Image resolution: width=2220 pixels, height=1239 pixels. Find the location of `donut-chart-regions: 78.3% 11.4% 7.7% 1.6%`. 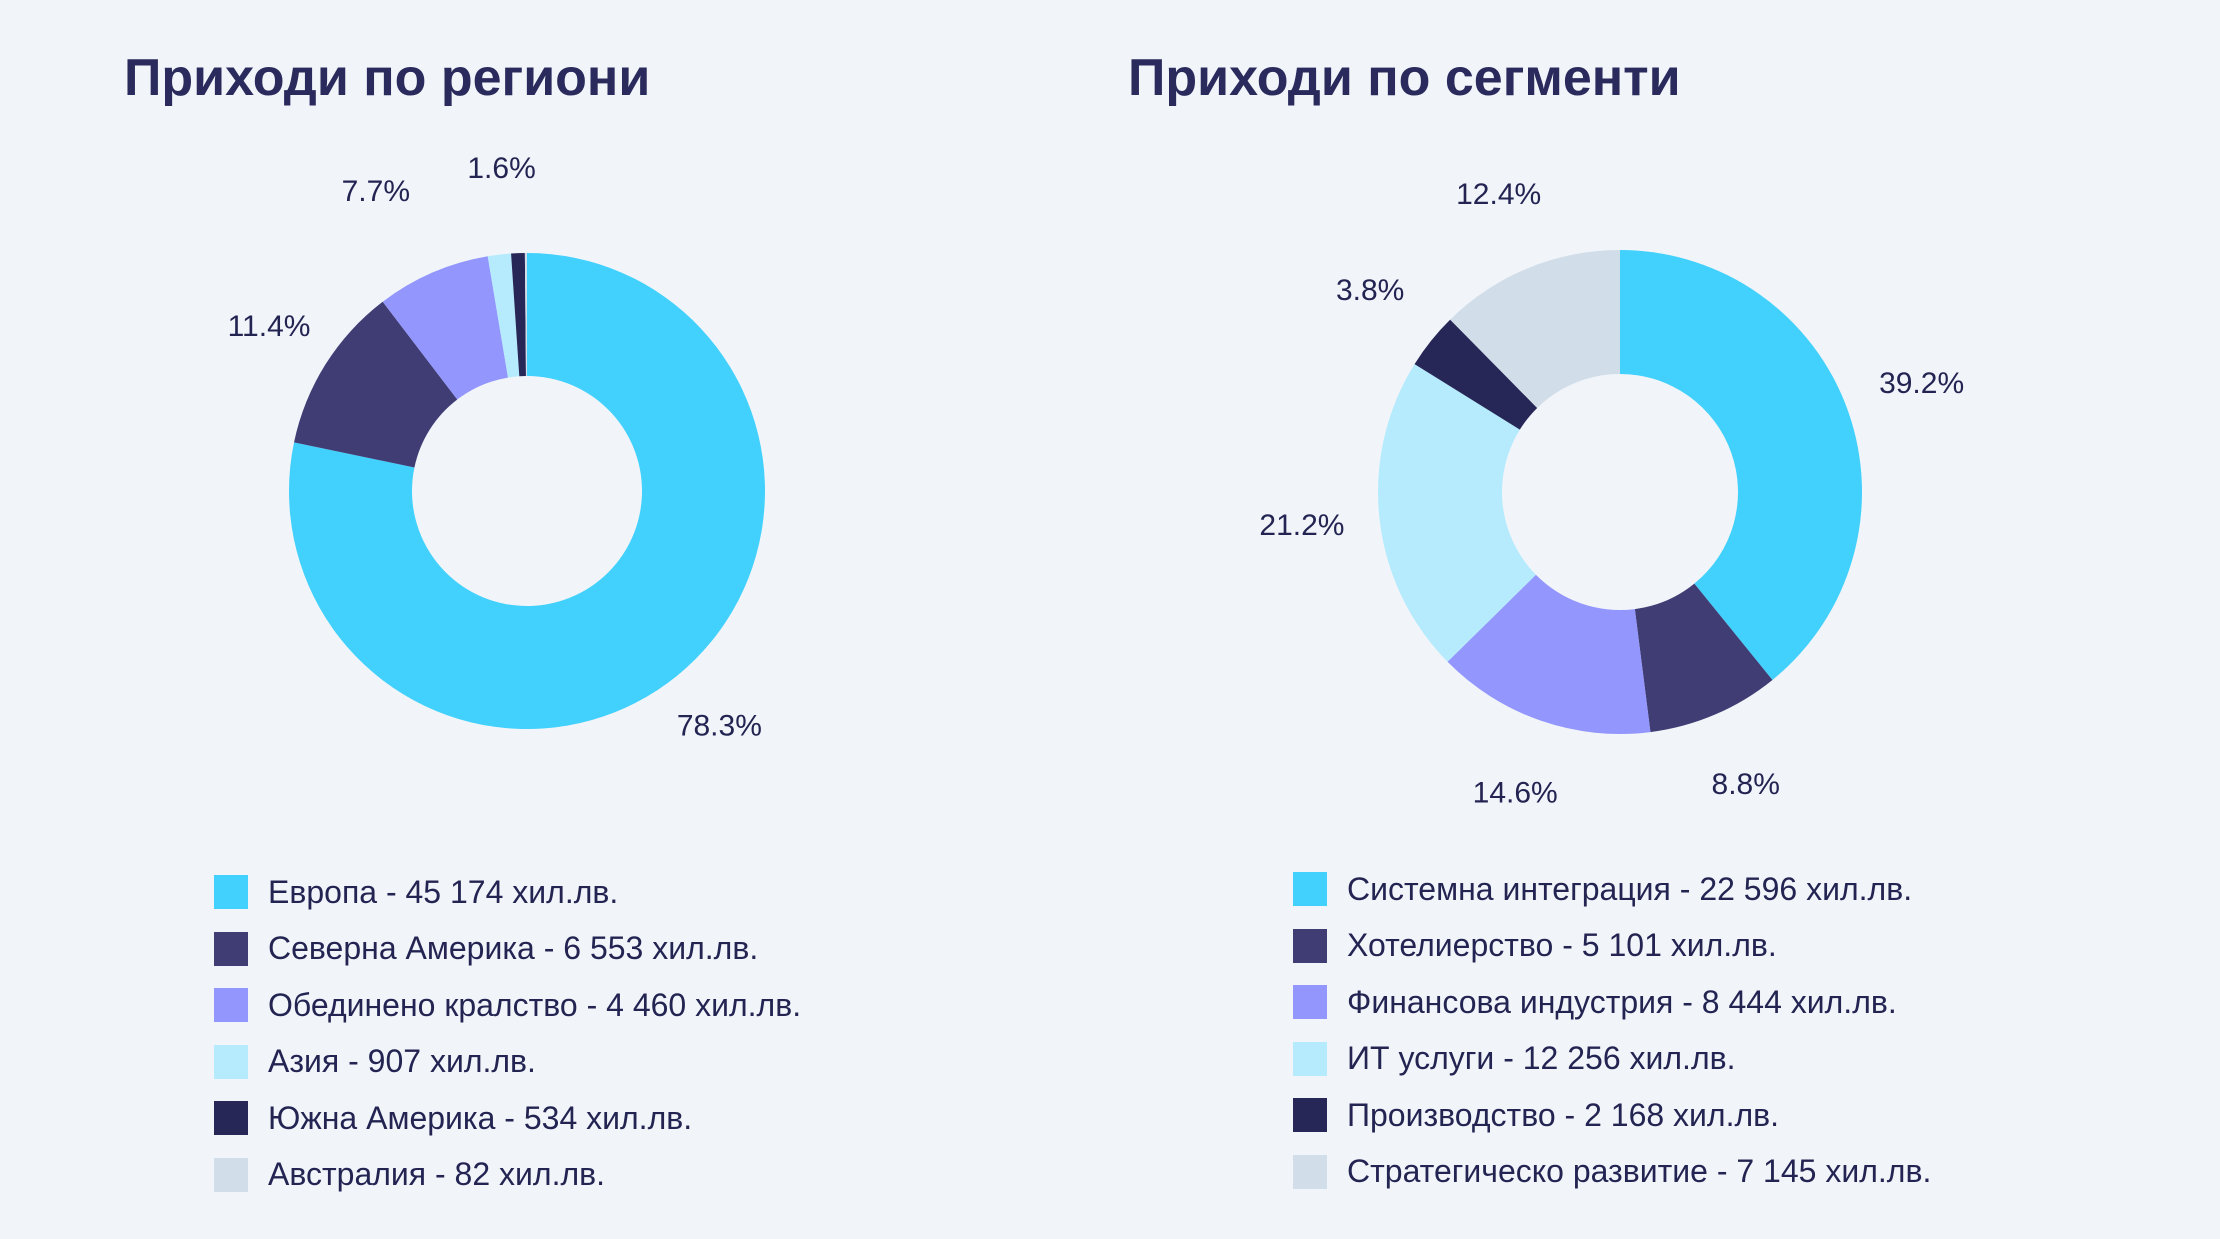

donut-chart-regions: 78.3% 11.4% 7.7% 1.6% is located at coordinates (497, 447).